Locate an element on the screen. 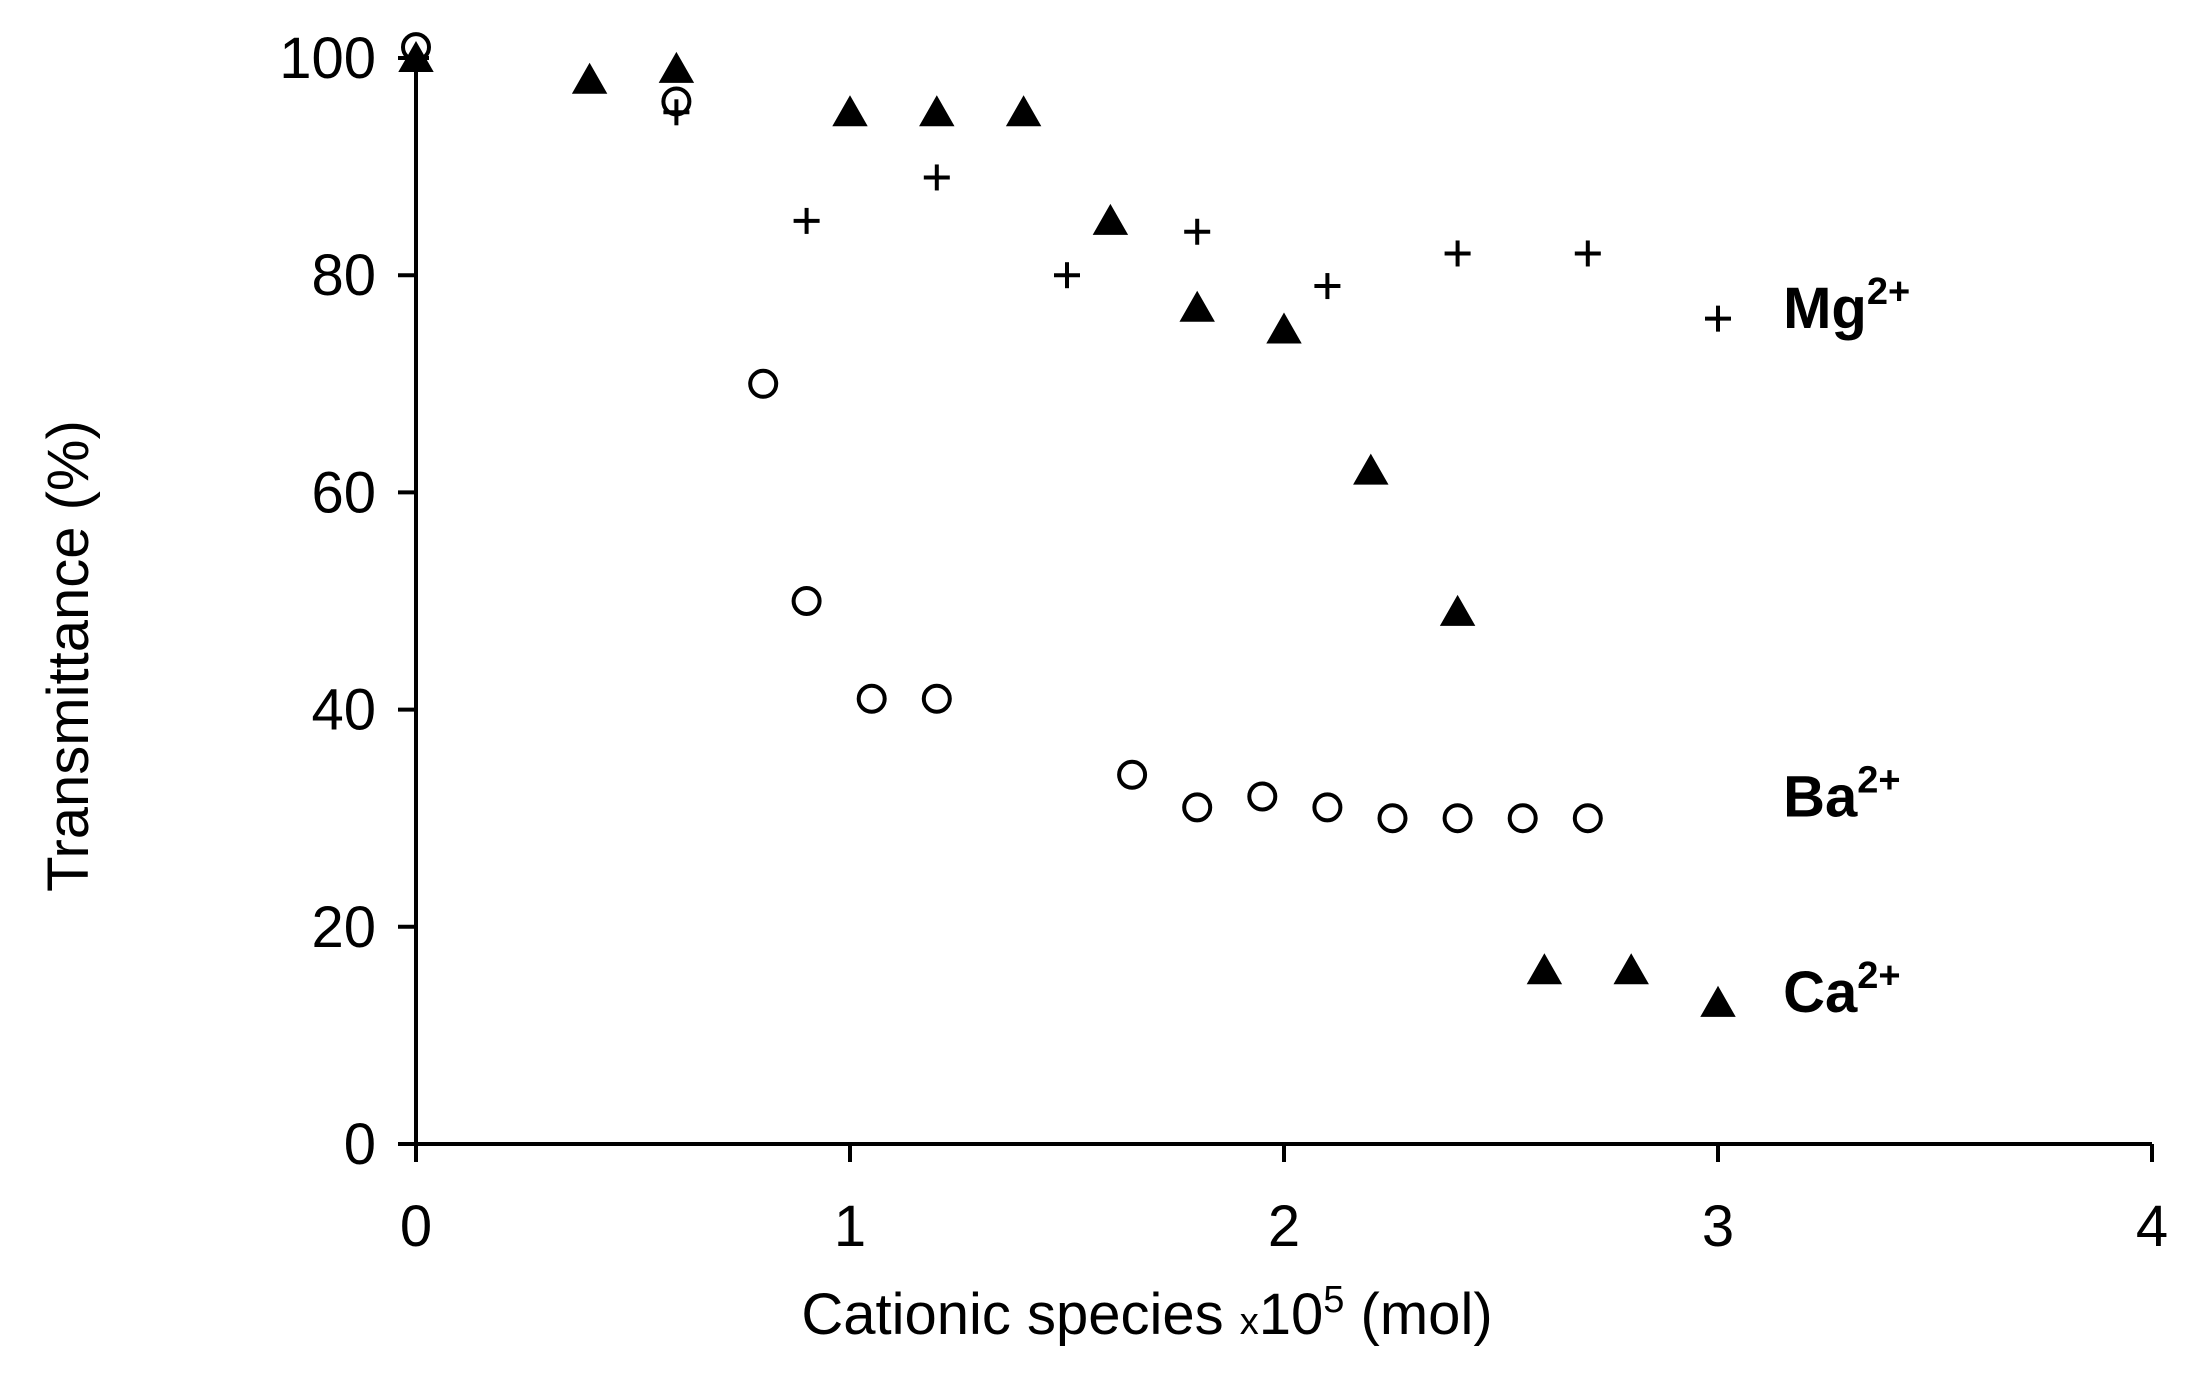  x-tick-label-3: 3 is located at coordinates (1718, 1226).